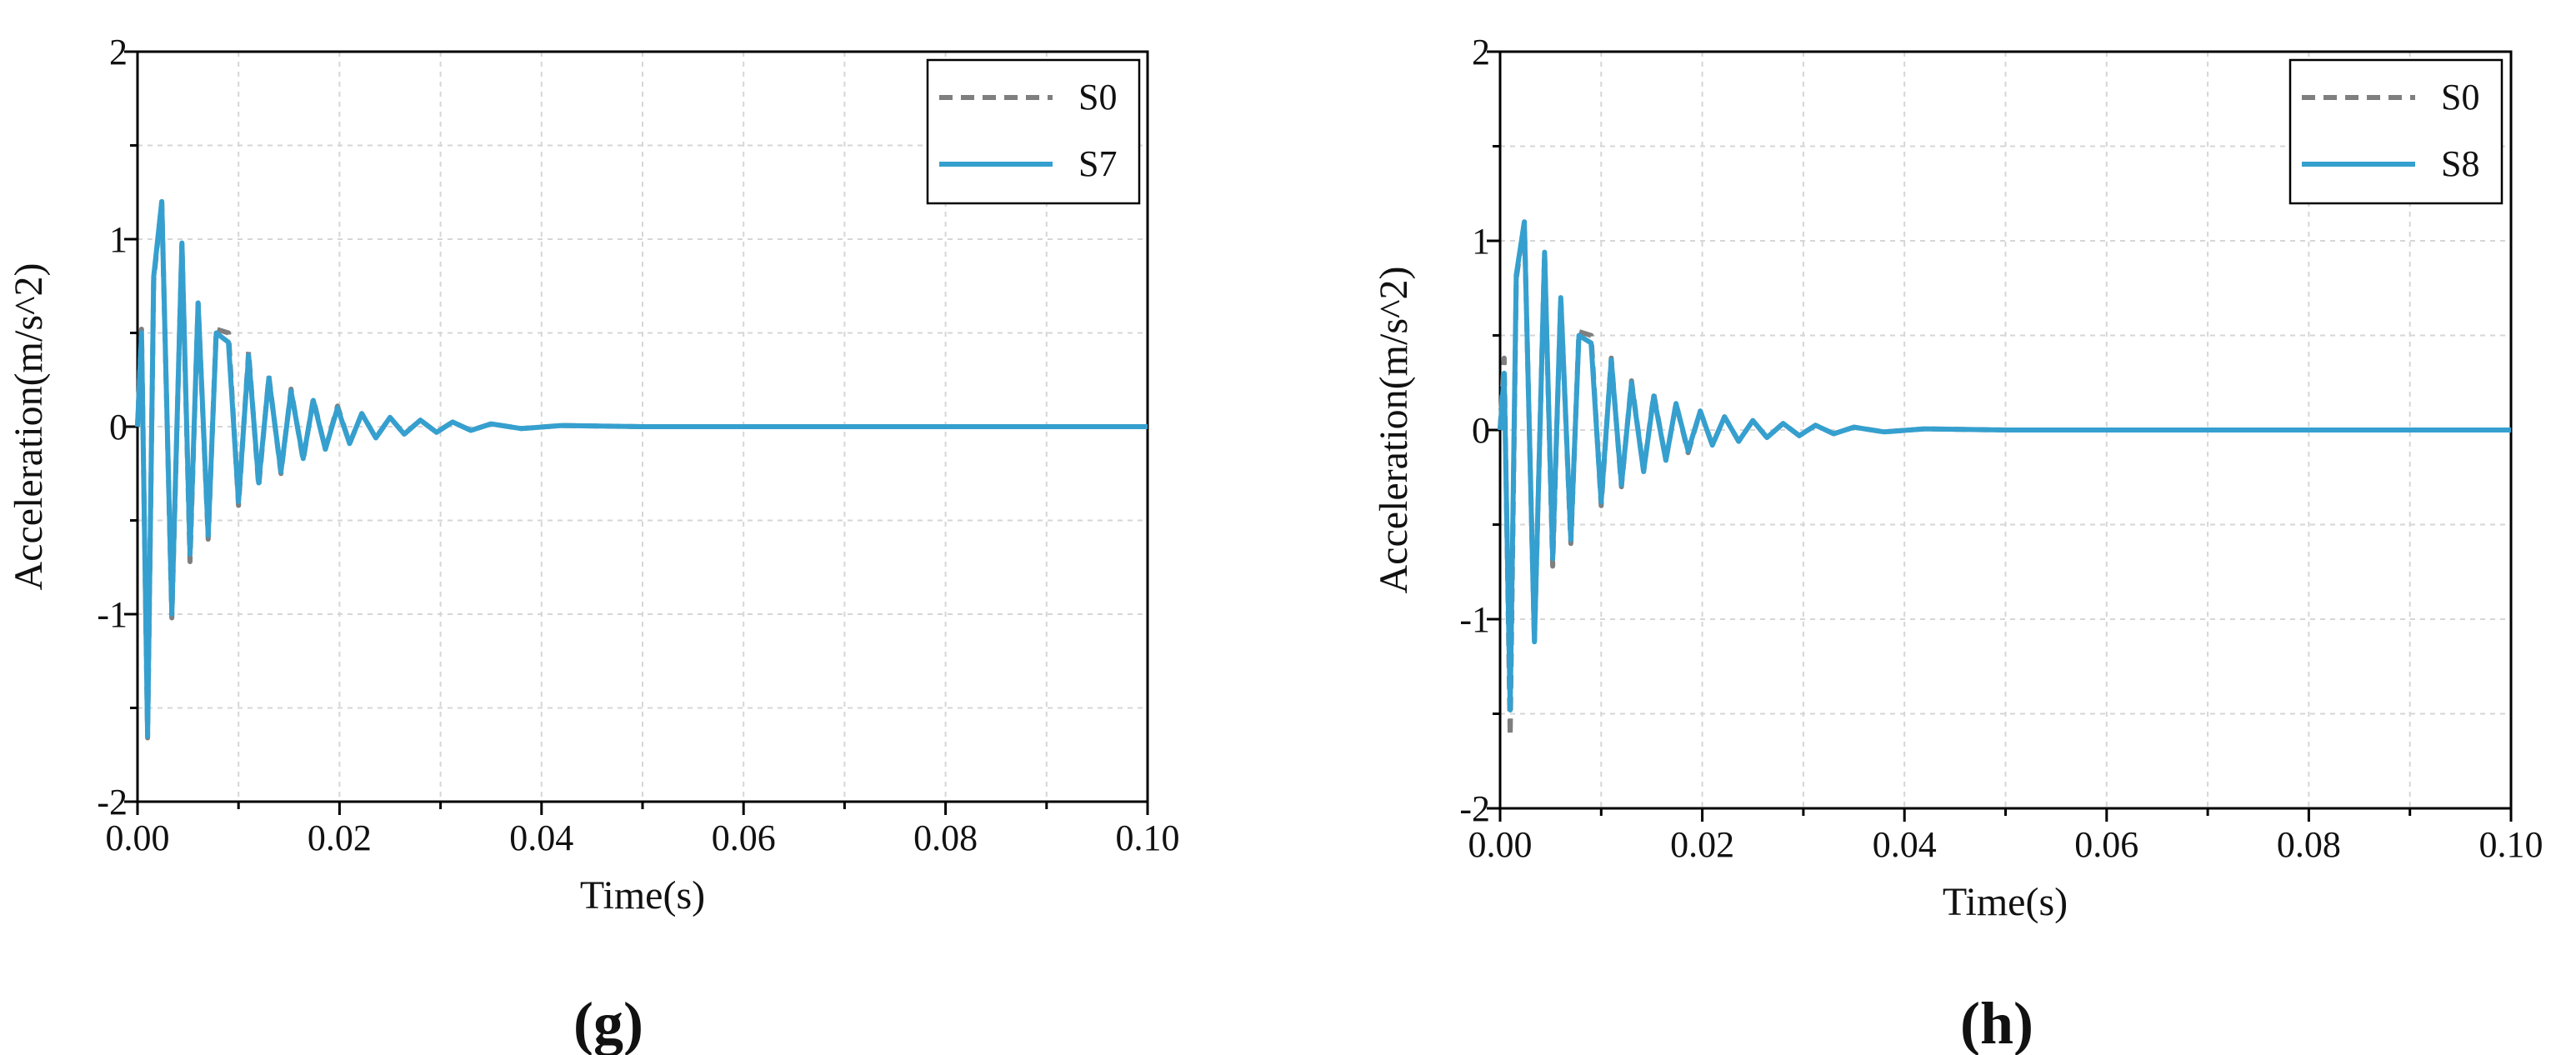  What do you see at coordinates (1097, 163) in the screenshot?
I see `legend-label-s7-g: S7` at bounding box center [1097, 163].